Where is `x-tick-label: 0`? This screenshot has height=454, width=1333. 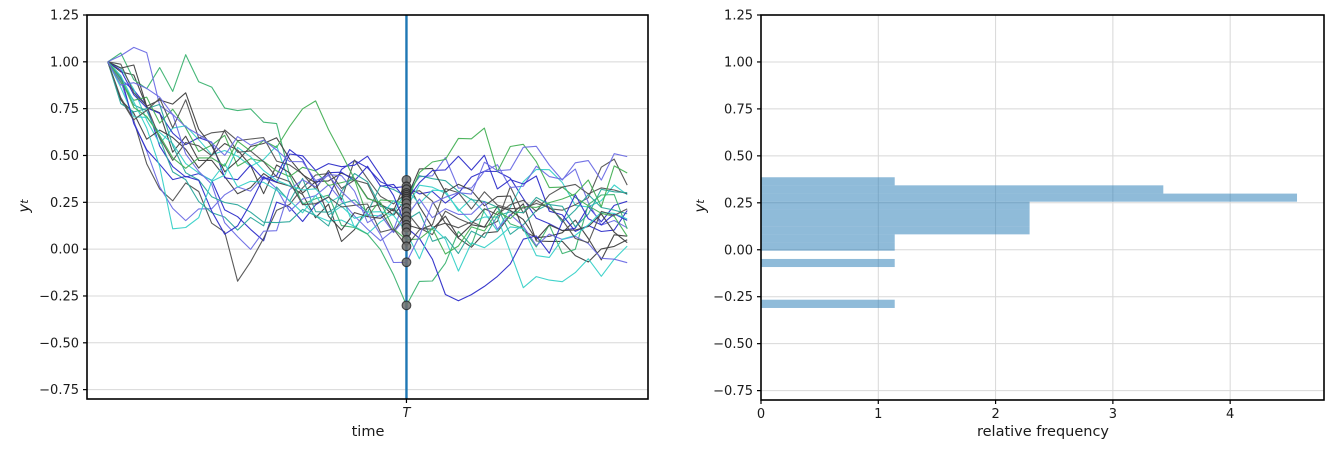 x-tick-label: 0 is located at coordinates (761, 414).